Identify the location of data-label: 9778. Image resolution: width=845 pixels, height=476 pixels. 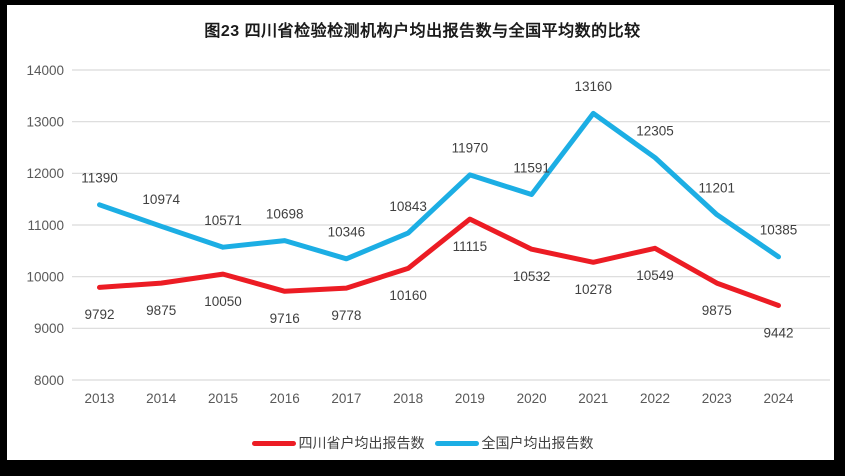
(346, 315).